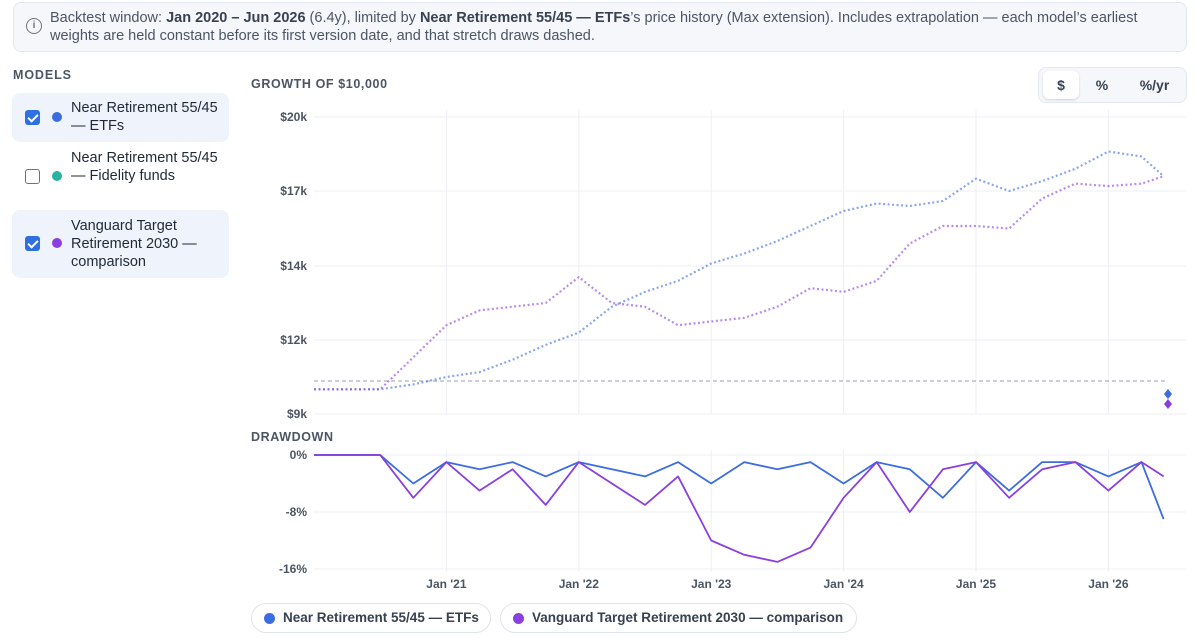 The width and height of the screenshot is (1200, 644). What do you see at coordinates (57, 117) in the screenshot?
I see `model-color-dot-etfs` at bounding box center [57, 117].